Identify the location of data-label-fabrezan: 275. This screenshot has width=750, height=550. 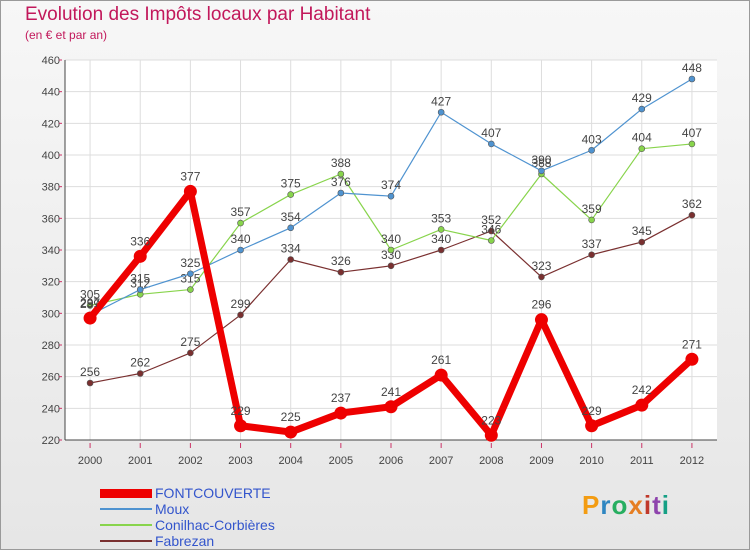
(190, 342).